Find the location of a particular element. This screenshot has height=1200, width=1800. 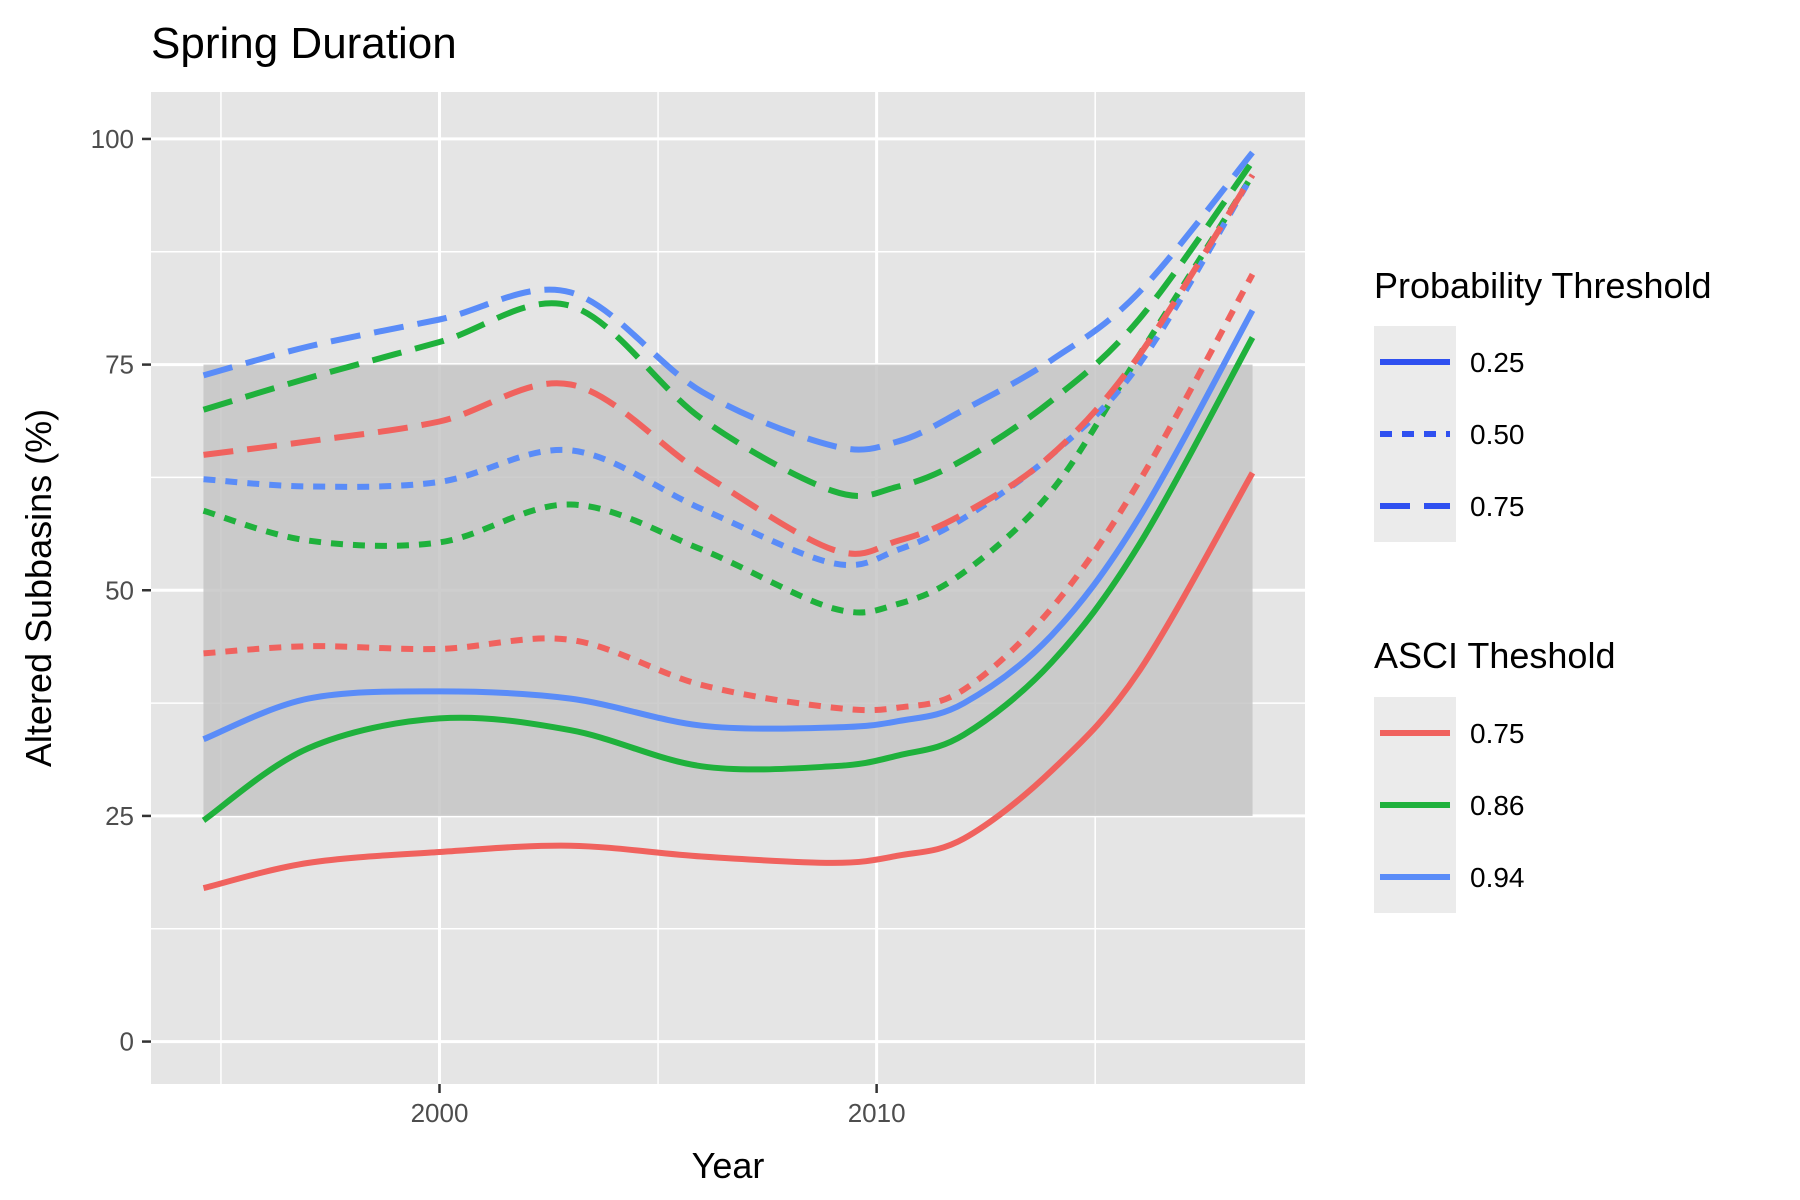

y-tick-label: 0 is located at coordinates (127, 1042).